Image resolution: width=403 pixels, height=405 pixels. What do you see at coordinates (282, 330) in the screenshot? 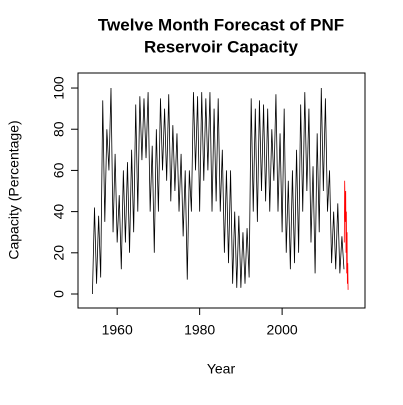
I see `x-tick-label: 2000` at bounding box center [282, 330].